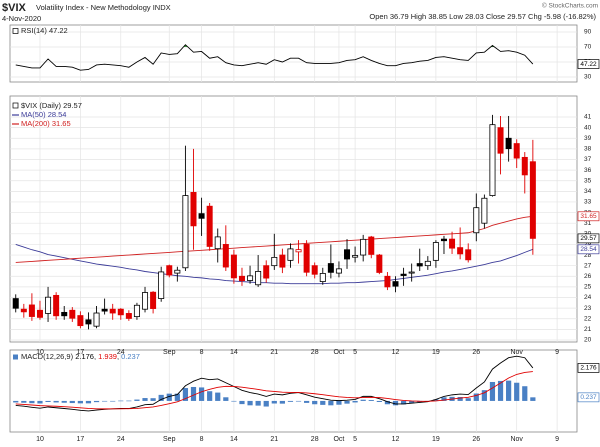 The height and width of the screenshot is (447, 600). I want to click on x-tick-label: 9, so click(557, 352).